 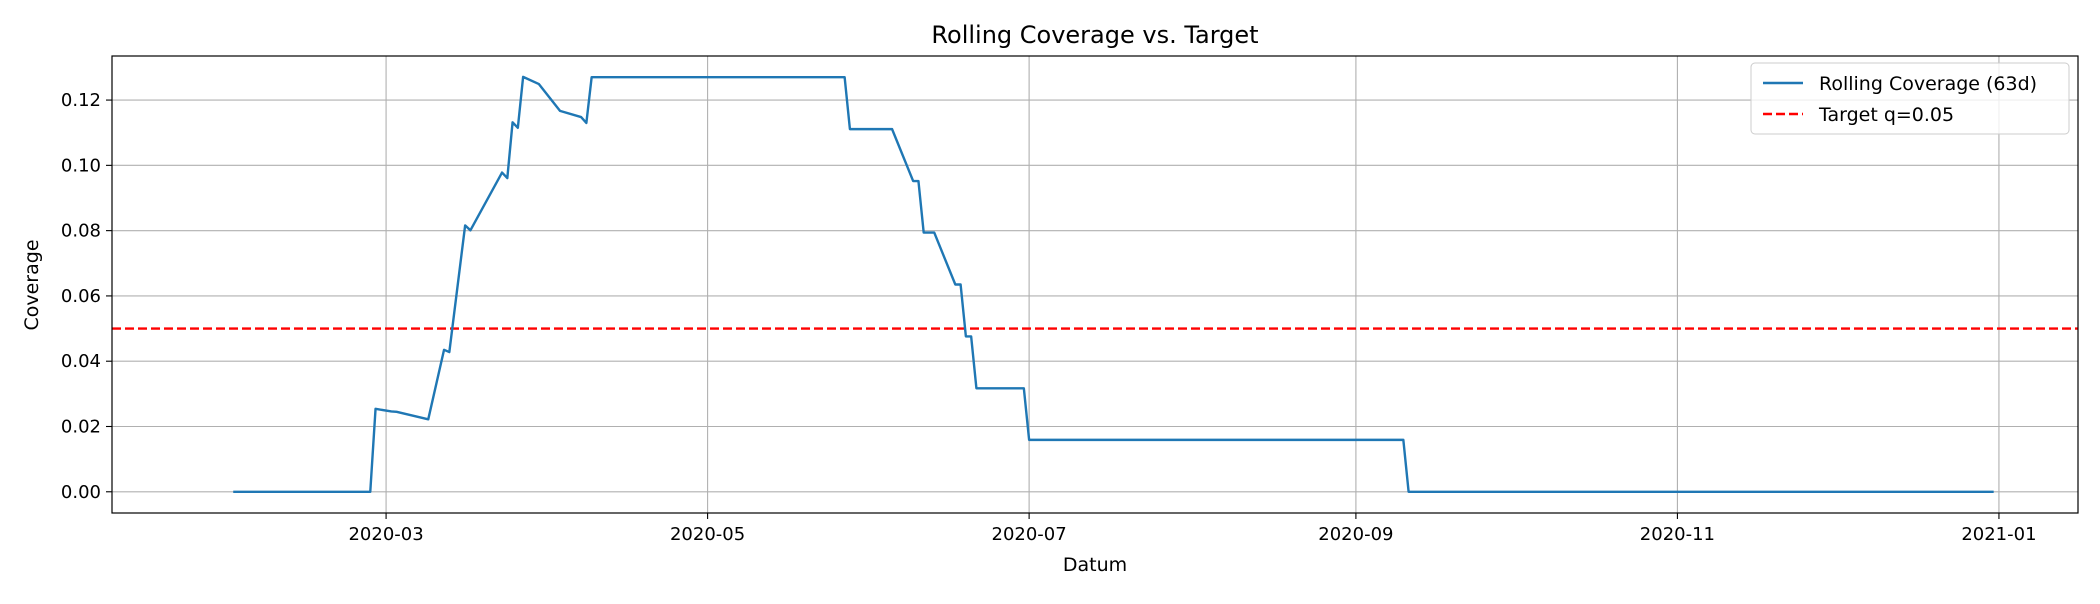 What do you see at coordinates (32, 284) in the screenshot?
I see `y-axis-label: Coverage` at bounding box center [32, 284].